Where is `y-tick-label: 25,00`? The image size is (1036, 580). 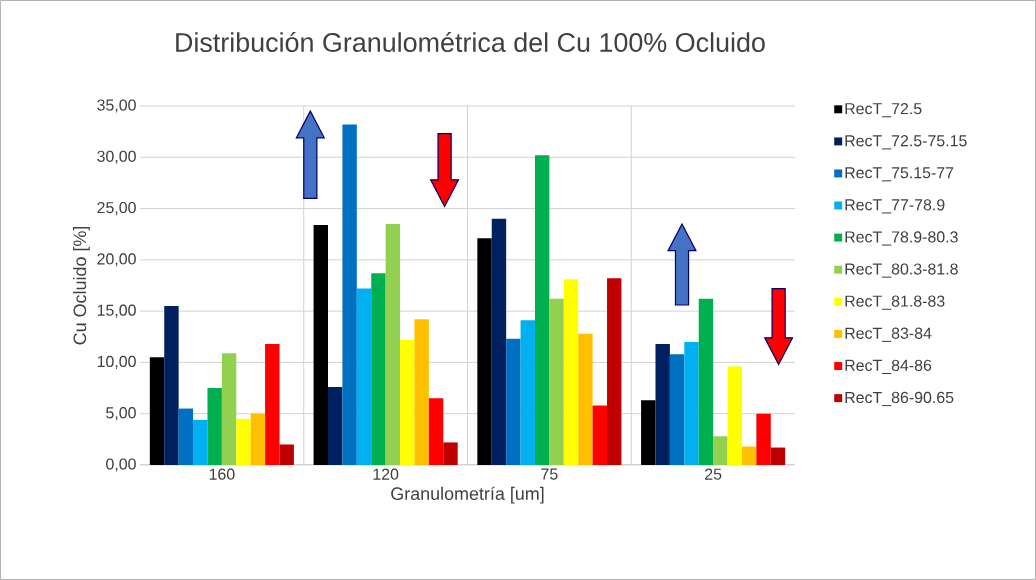
y-tick-label: 25,00 is located at coordinates (116, 208).